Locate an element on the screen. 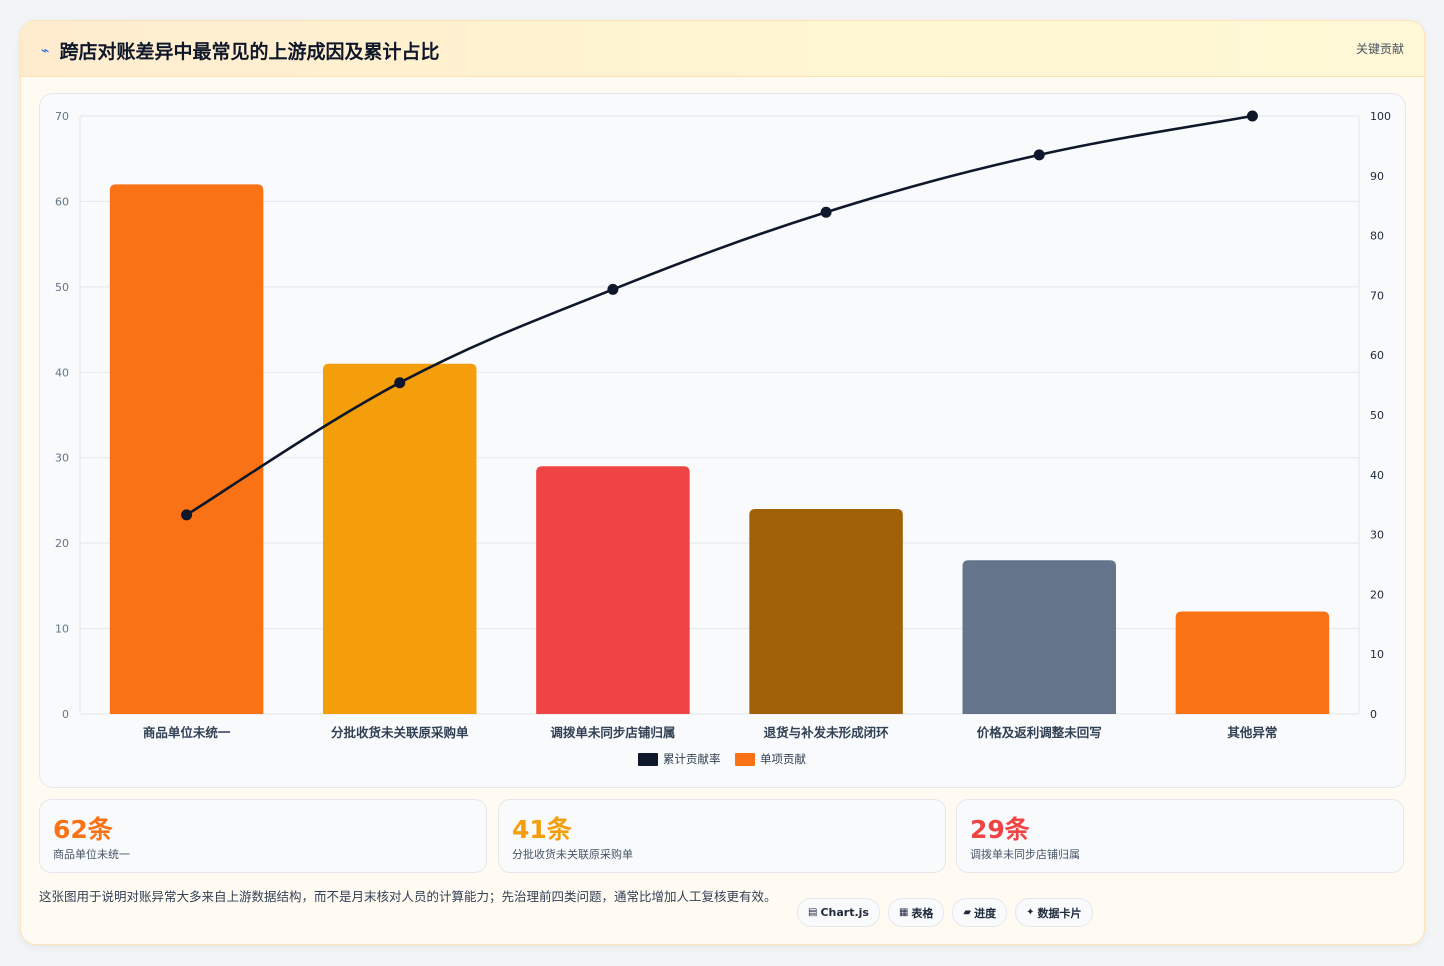 The height and width of the screenshot is (966, 1444). stat-card-3: 29条 调拨单未同步店铺归属 is located at coordinates (1180, 836).